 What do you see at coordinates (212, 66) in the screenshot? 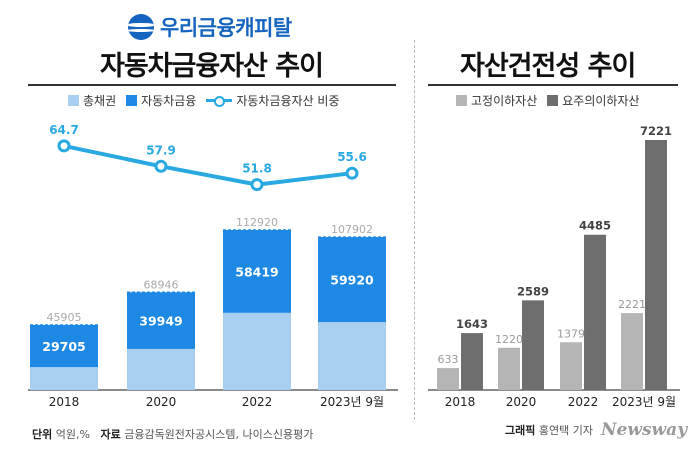
I see `left-chart-title: 자동차금융자산 추이` at bounding box center [212, 66].